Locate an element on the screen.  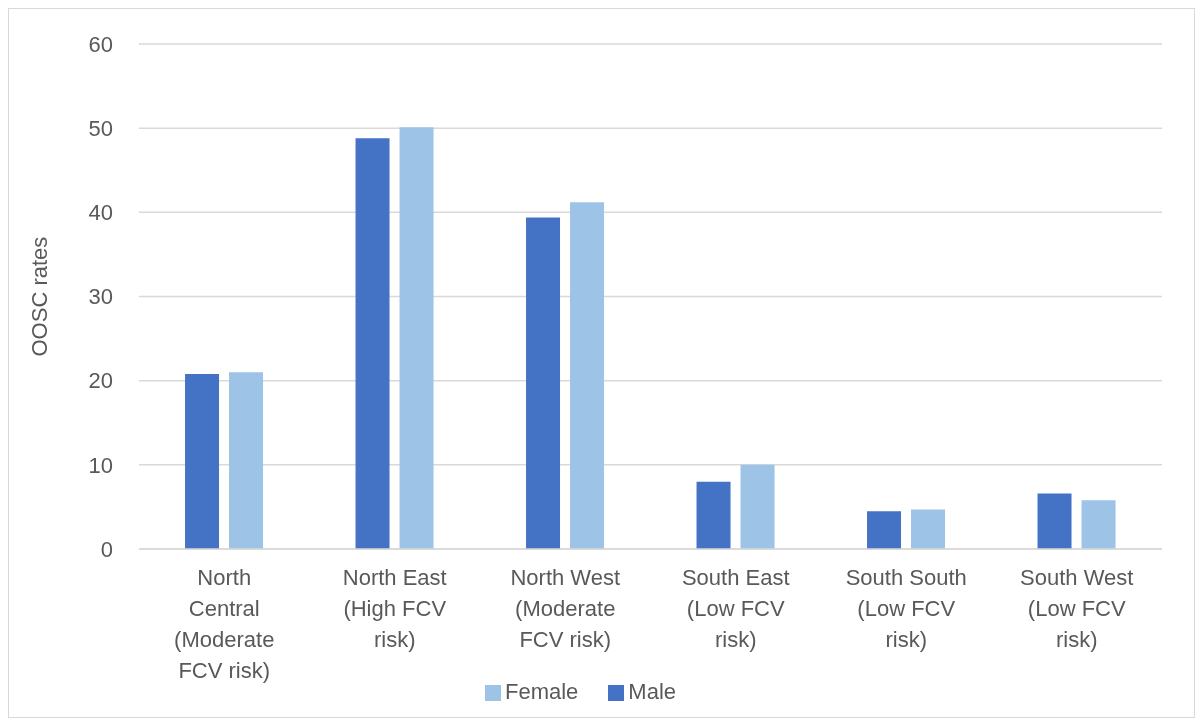
x-tick-label: North West (Moderate FCV risk) is located at coordinates (565, 608).